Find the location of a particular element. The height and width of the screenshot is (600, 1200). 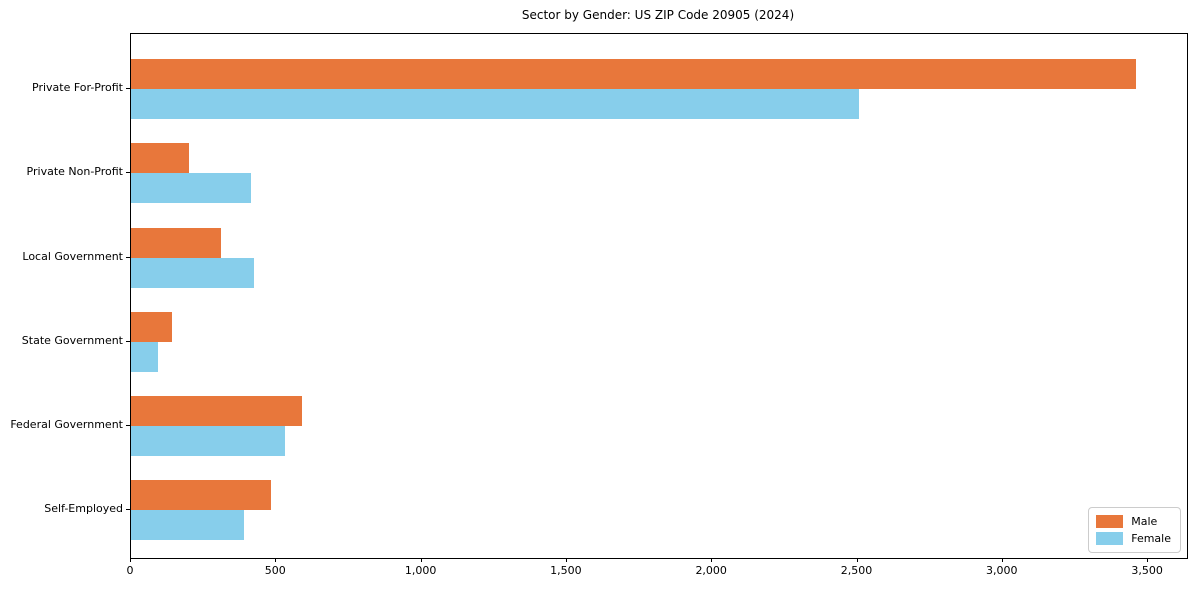

x-tick-label: 1,500 is located at coordinates (566, 570).